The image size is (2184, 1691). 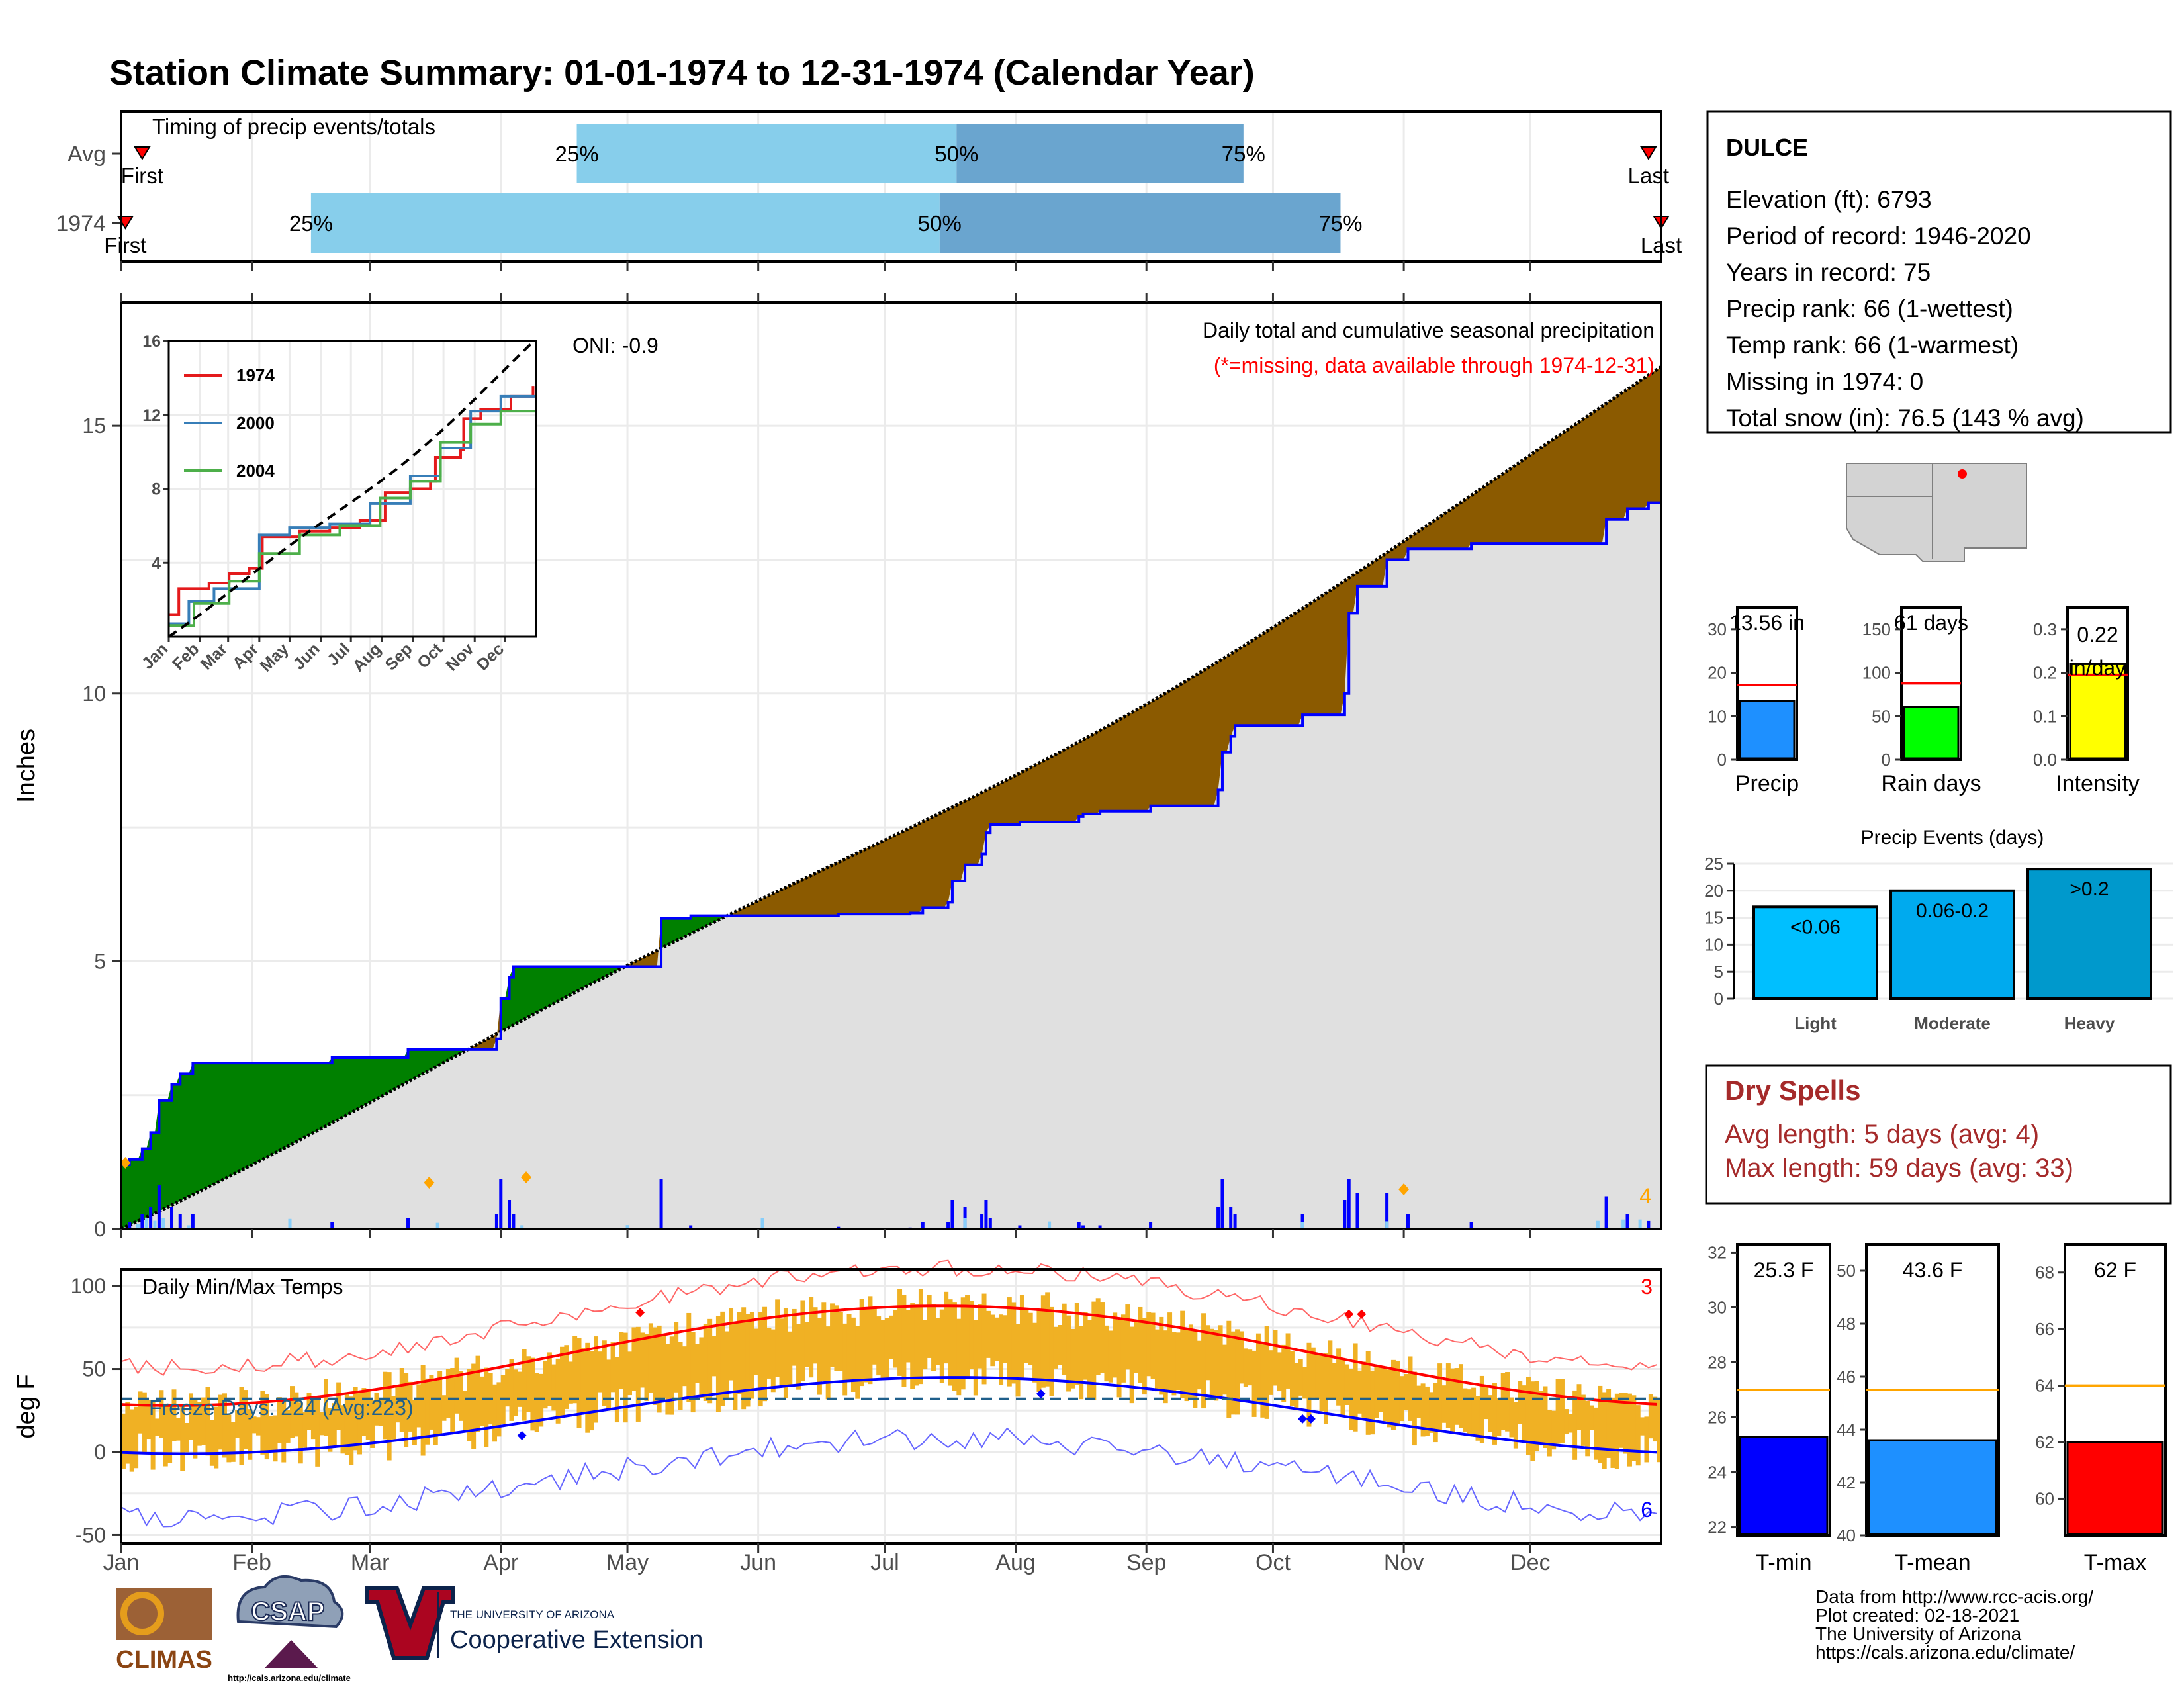 I want to click on timing-row-label: 1974, so click(x=81, y=223).